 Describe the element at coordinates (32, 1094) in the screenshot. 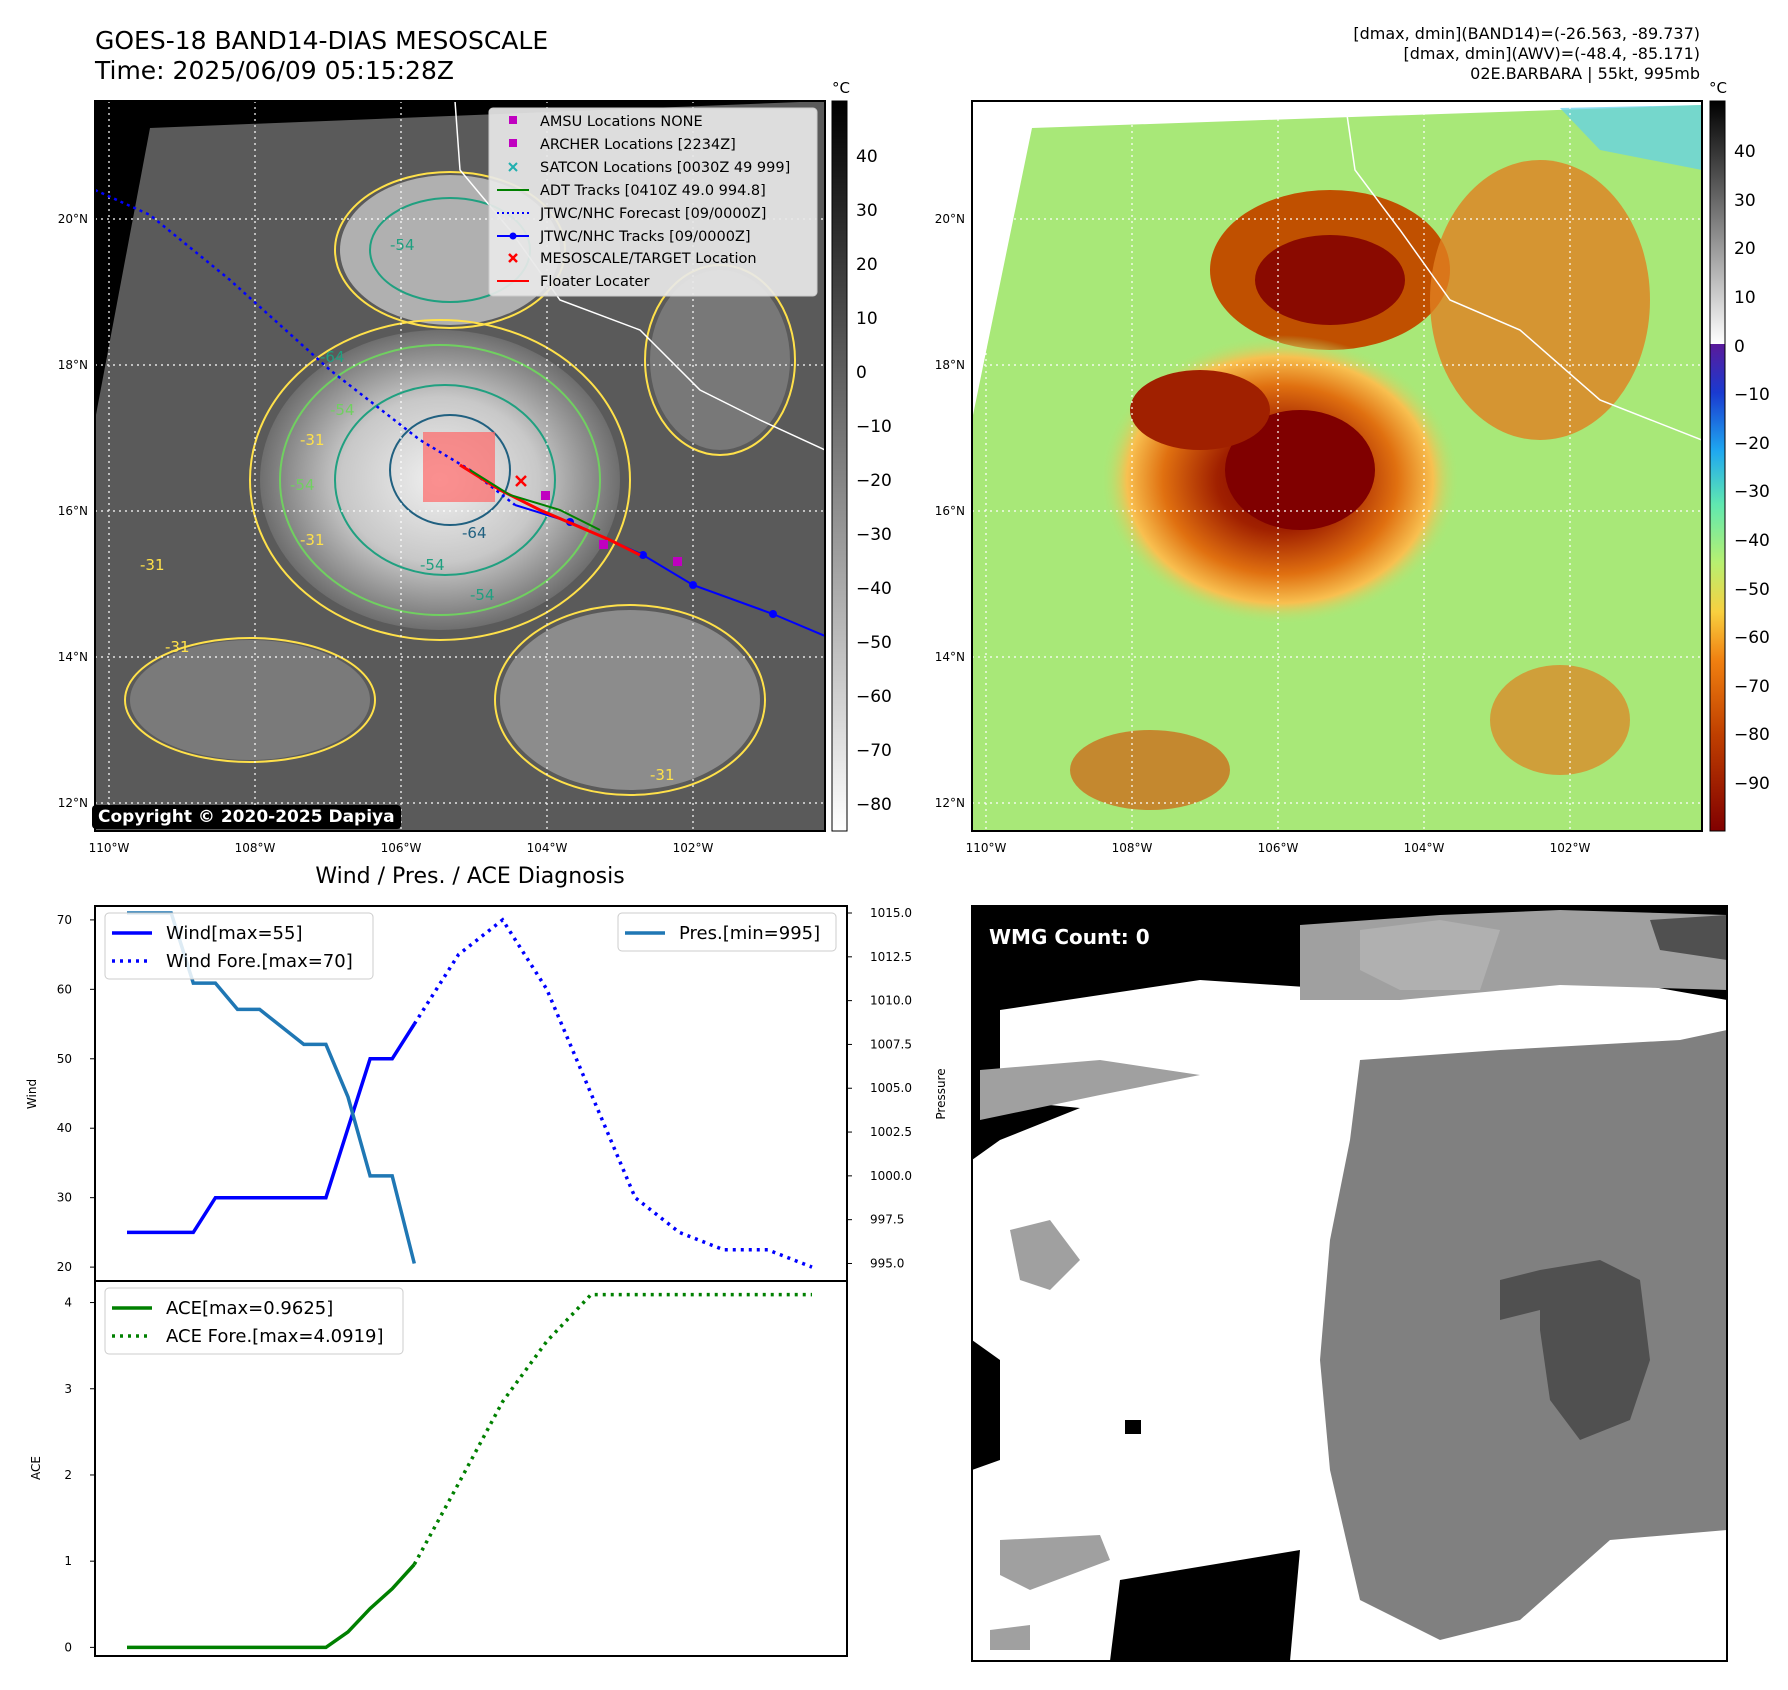

I see `wind-axis-label: Wind` at that location.